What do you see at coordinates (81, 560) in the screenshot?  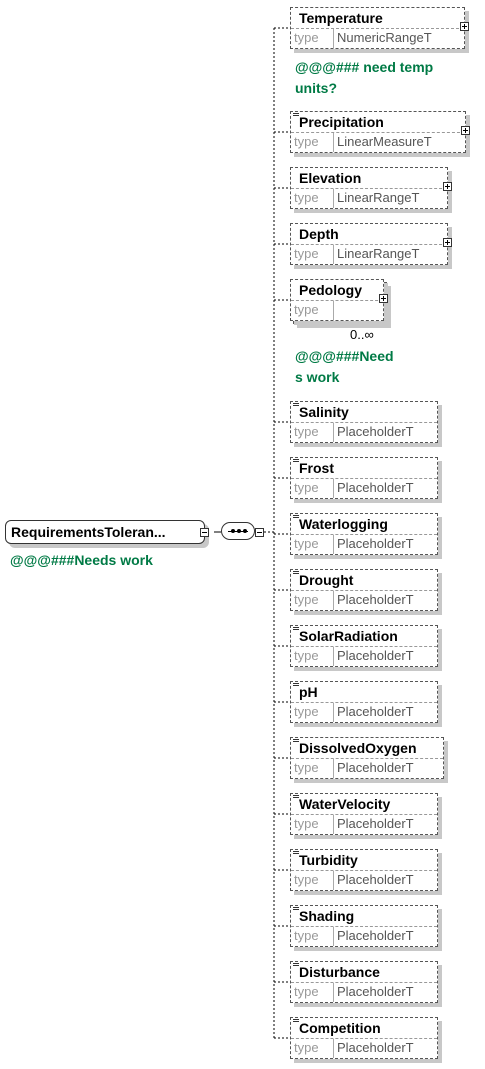 I see `root-annotation: @@@###Needs work` at bounding box center [81, 560].